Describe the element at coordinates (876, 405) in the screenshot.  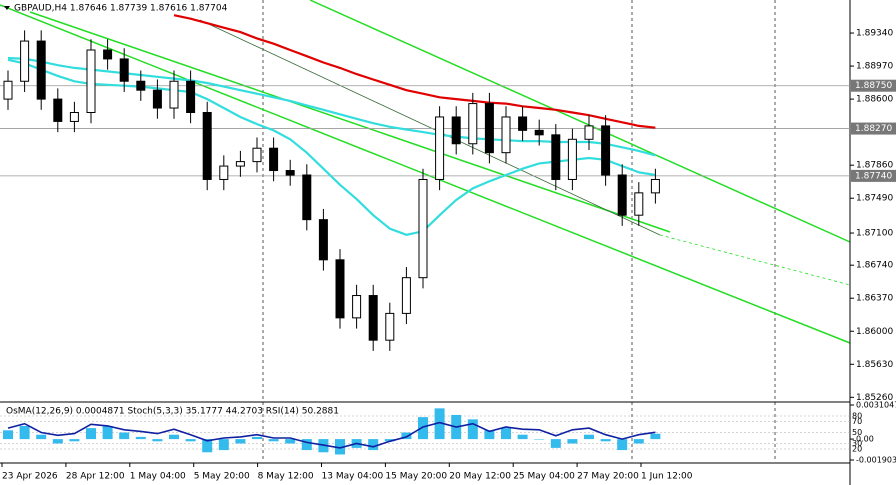
I see `osma-tick-label: 0.0031047` at that location.